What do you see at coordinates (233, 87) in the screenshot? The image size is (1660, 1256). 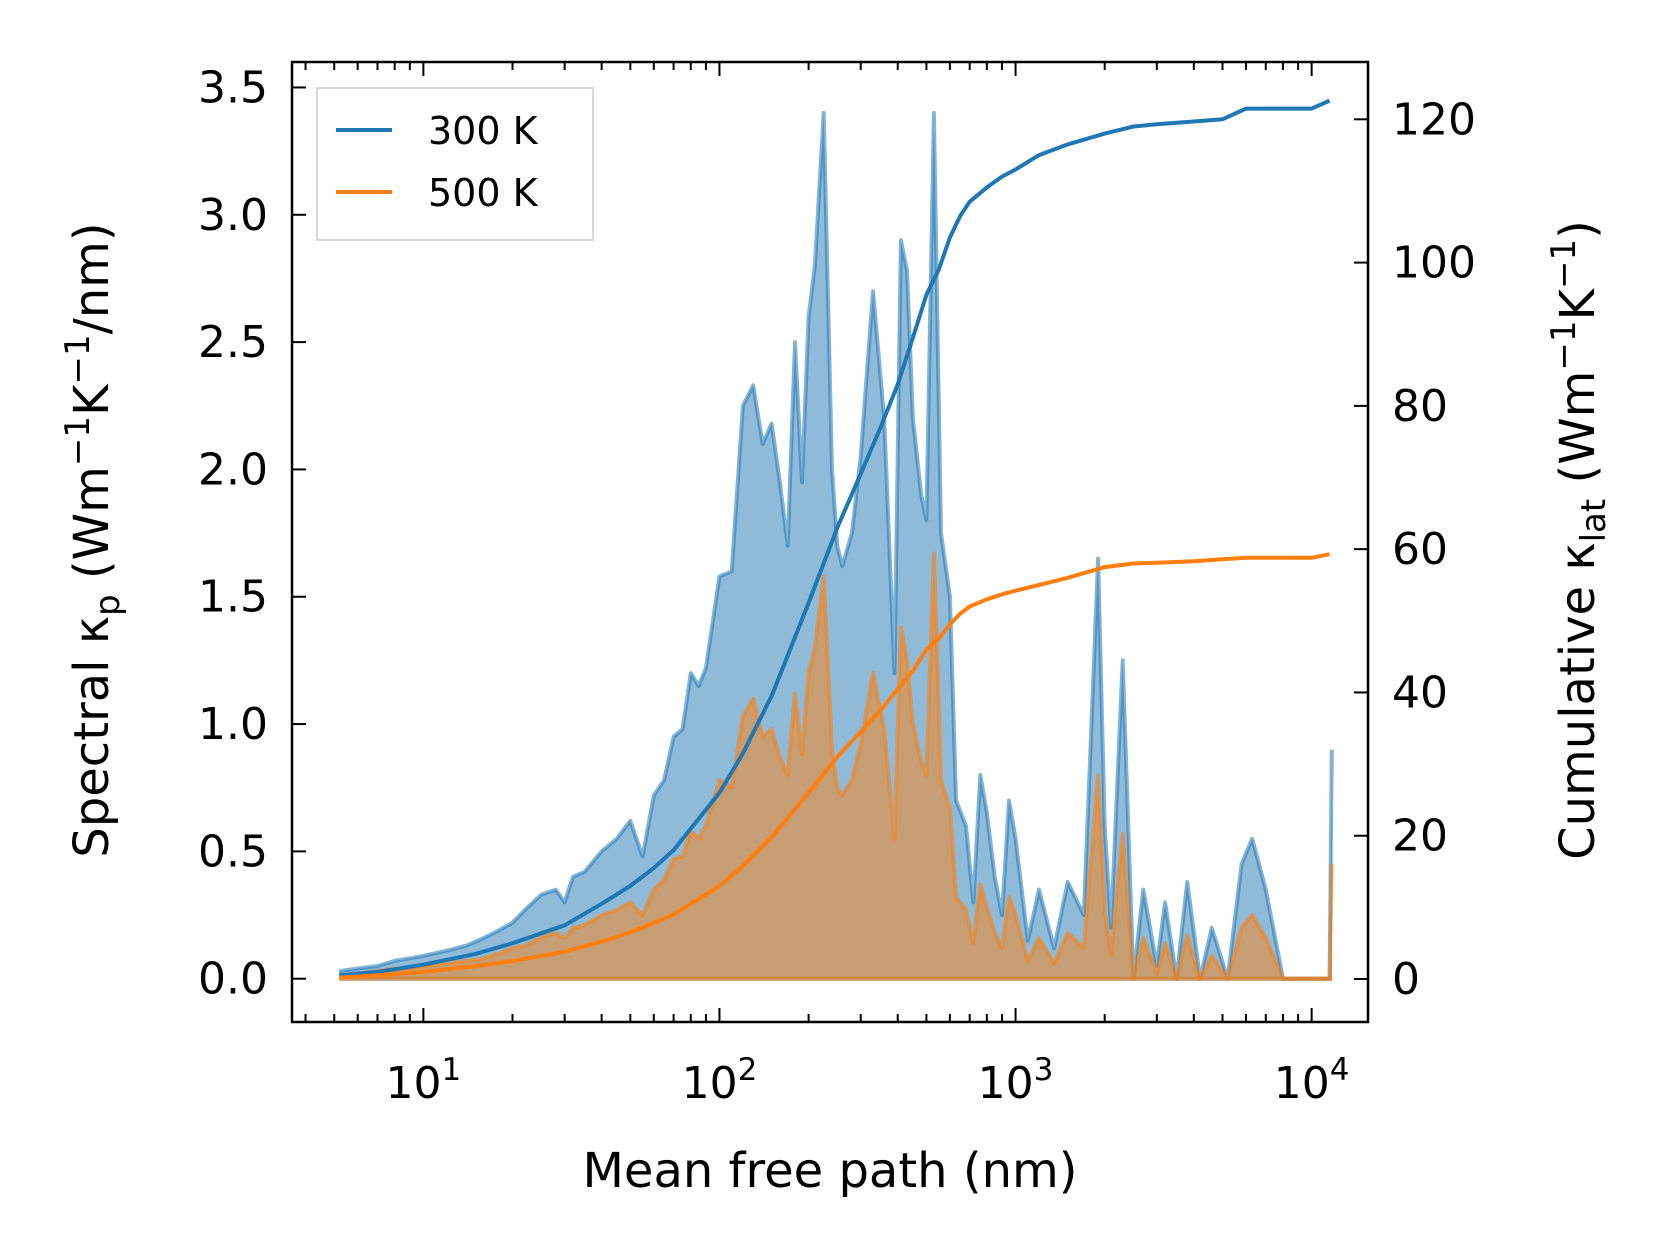 I see `y-left-tick-label: 3.5` at bounding box center [233, 87].